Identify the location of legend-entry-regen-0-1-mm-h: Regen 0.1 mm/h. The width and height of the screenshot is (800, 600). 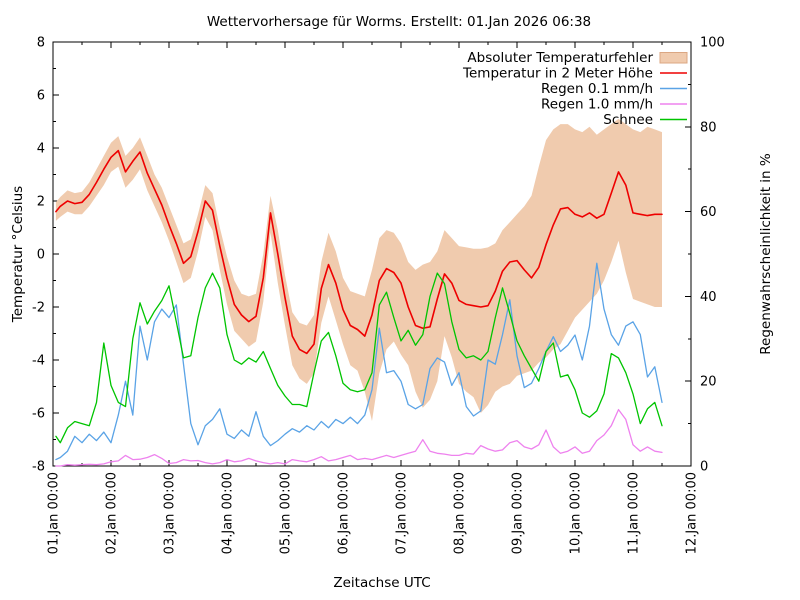
(614, 89).